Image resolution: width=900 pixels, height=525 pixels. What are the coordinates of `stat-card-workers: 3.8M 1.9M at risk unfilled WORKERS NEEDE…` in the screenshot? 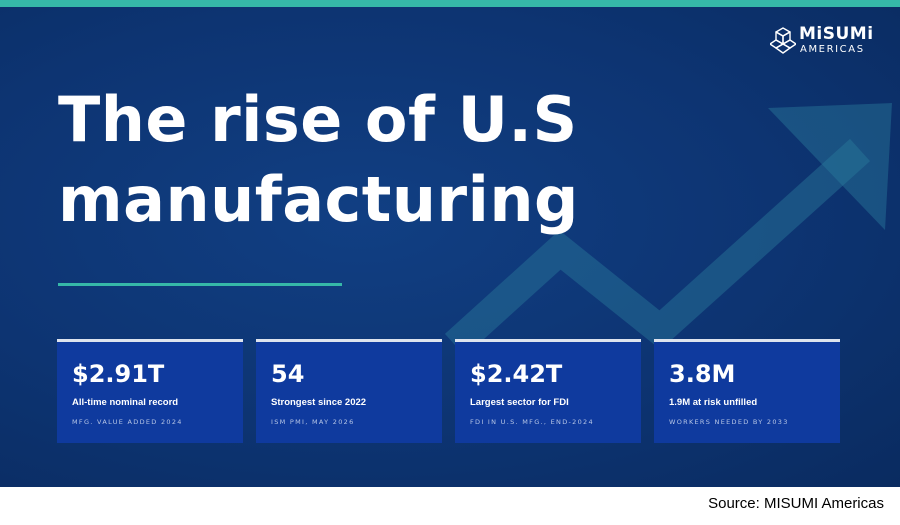 It's located at (747, 391).